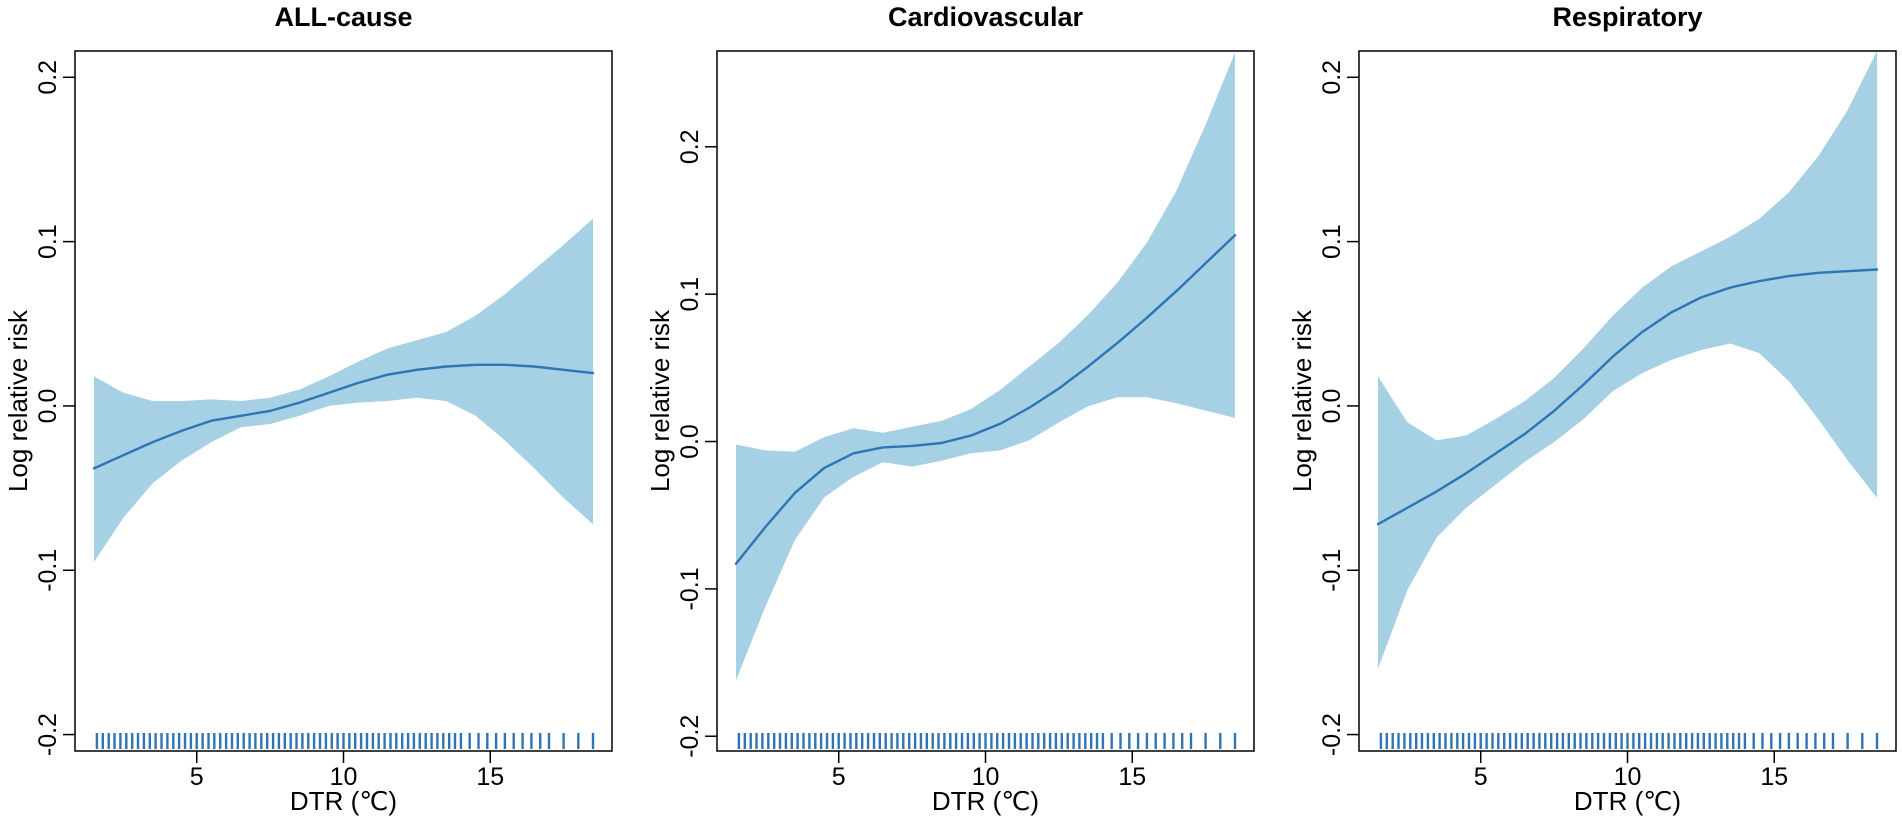 The width and height of the screenshot is (1902, 829). I want to click on chart-title: ALL-cause, so click(343, 17).